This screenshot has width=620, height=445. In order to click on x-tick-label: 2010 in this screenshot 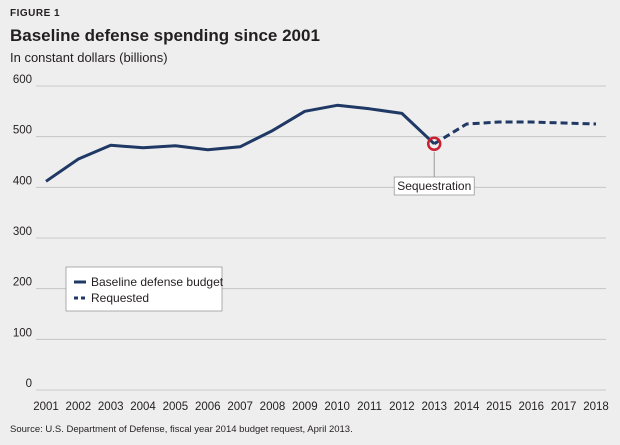, I will do `click(337, 407)`.